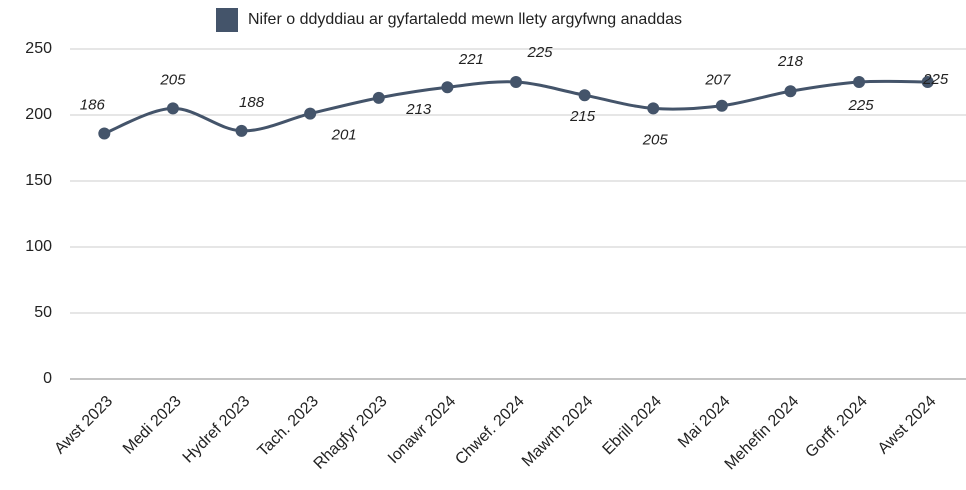 This screenshot has height=490, width=966. I want to click on x-tick-label: Hydref 2023, so click(217, 430).